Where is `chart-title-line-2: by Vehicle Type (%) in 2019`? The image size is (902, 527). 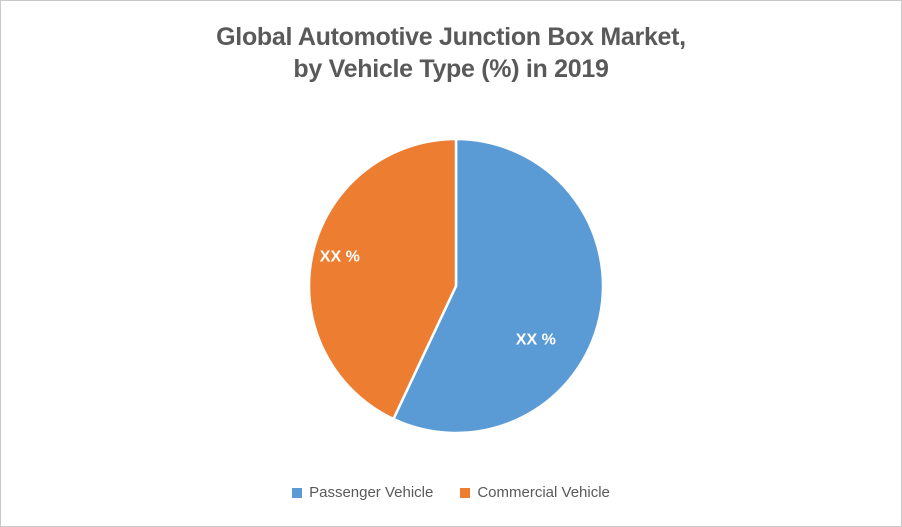 chart-title-line-2: by Vehicle Type (%) in 2019 is located at coordinates (451, 69).